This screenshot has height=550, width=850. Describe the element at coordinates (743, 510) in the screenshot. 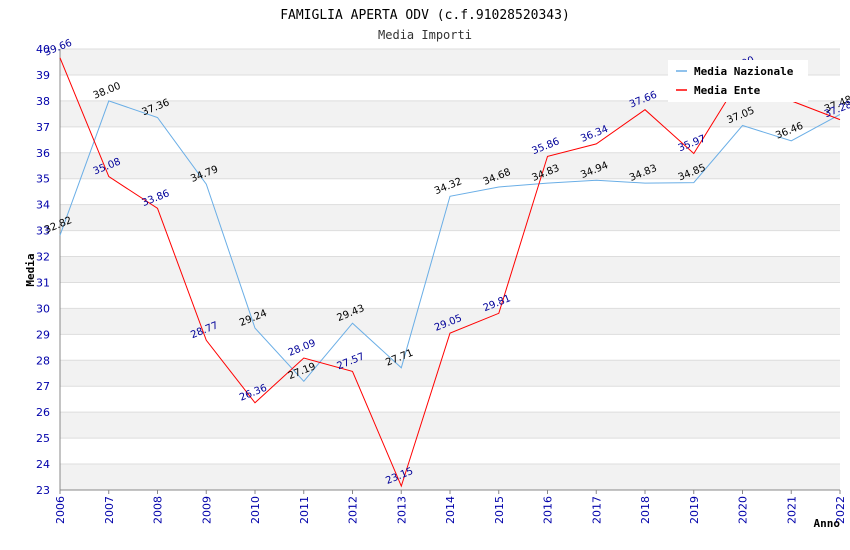

I see `x-tick-label: 2020` at that location.